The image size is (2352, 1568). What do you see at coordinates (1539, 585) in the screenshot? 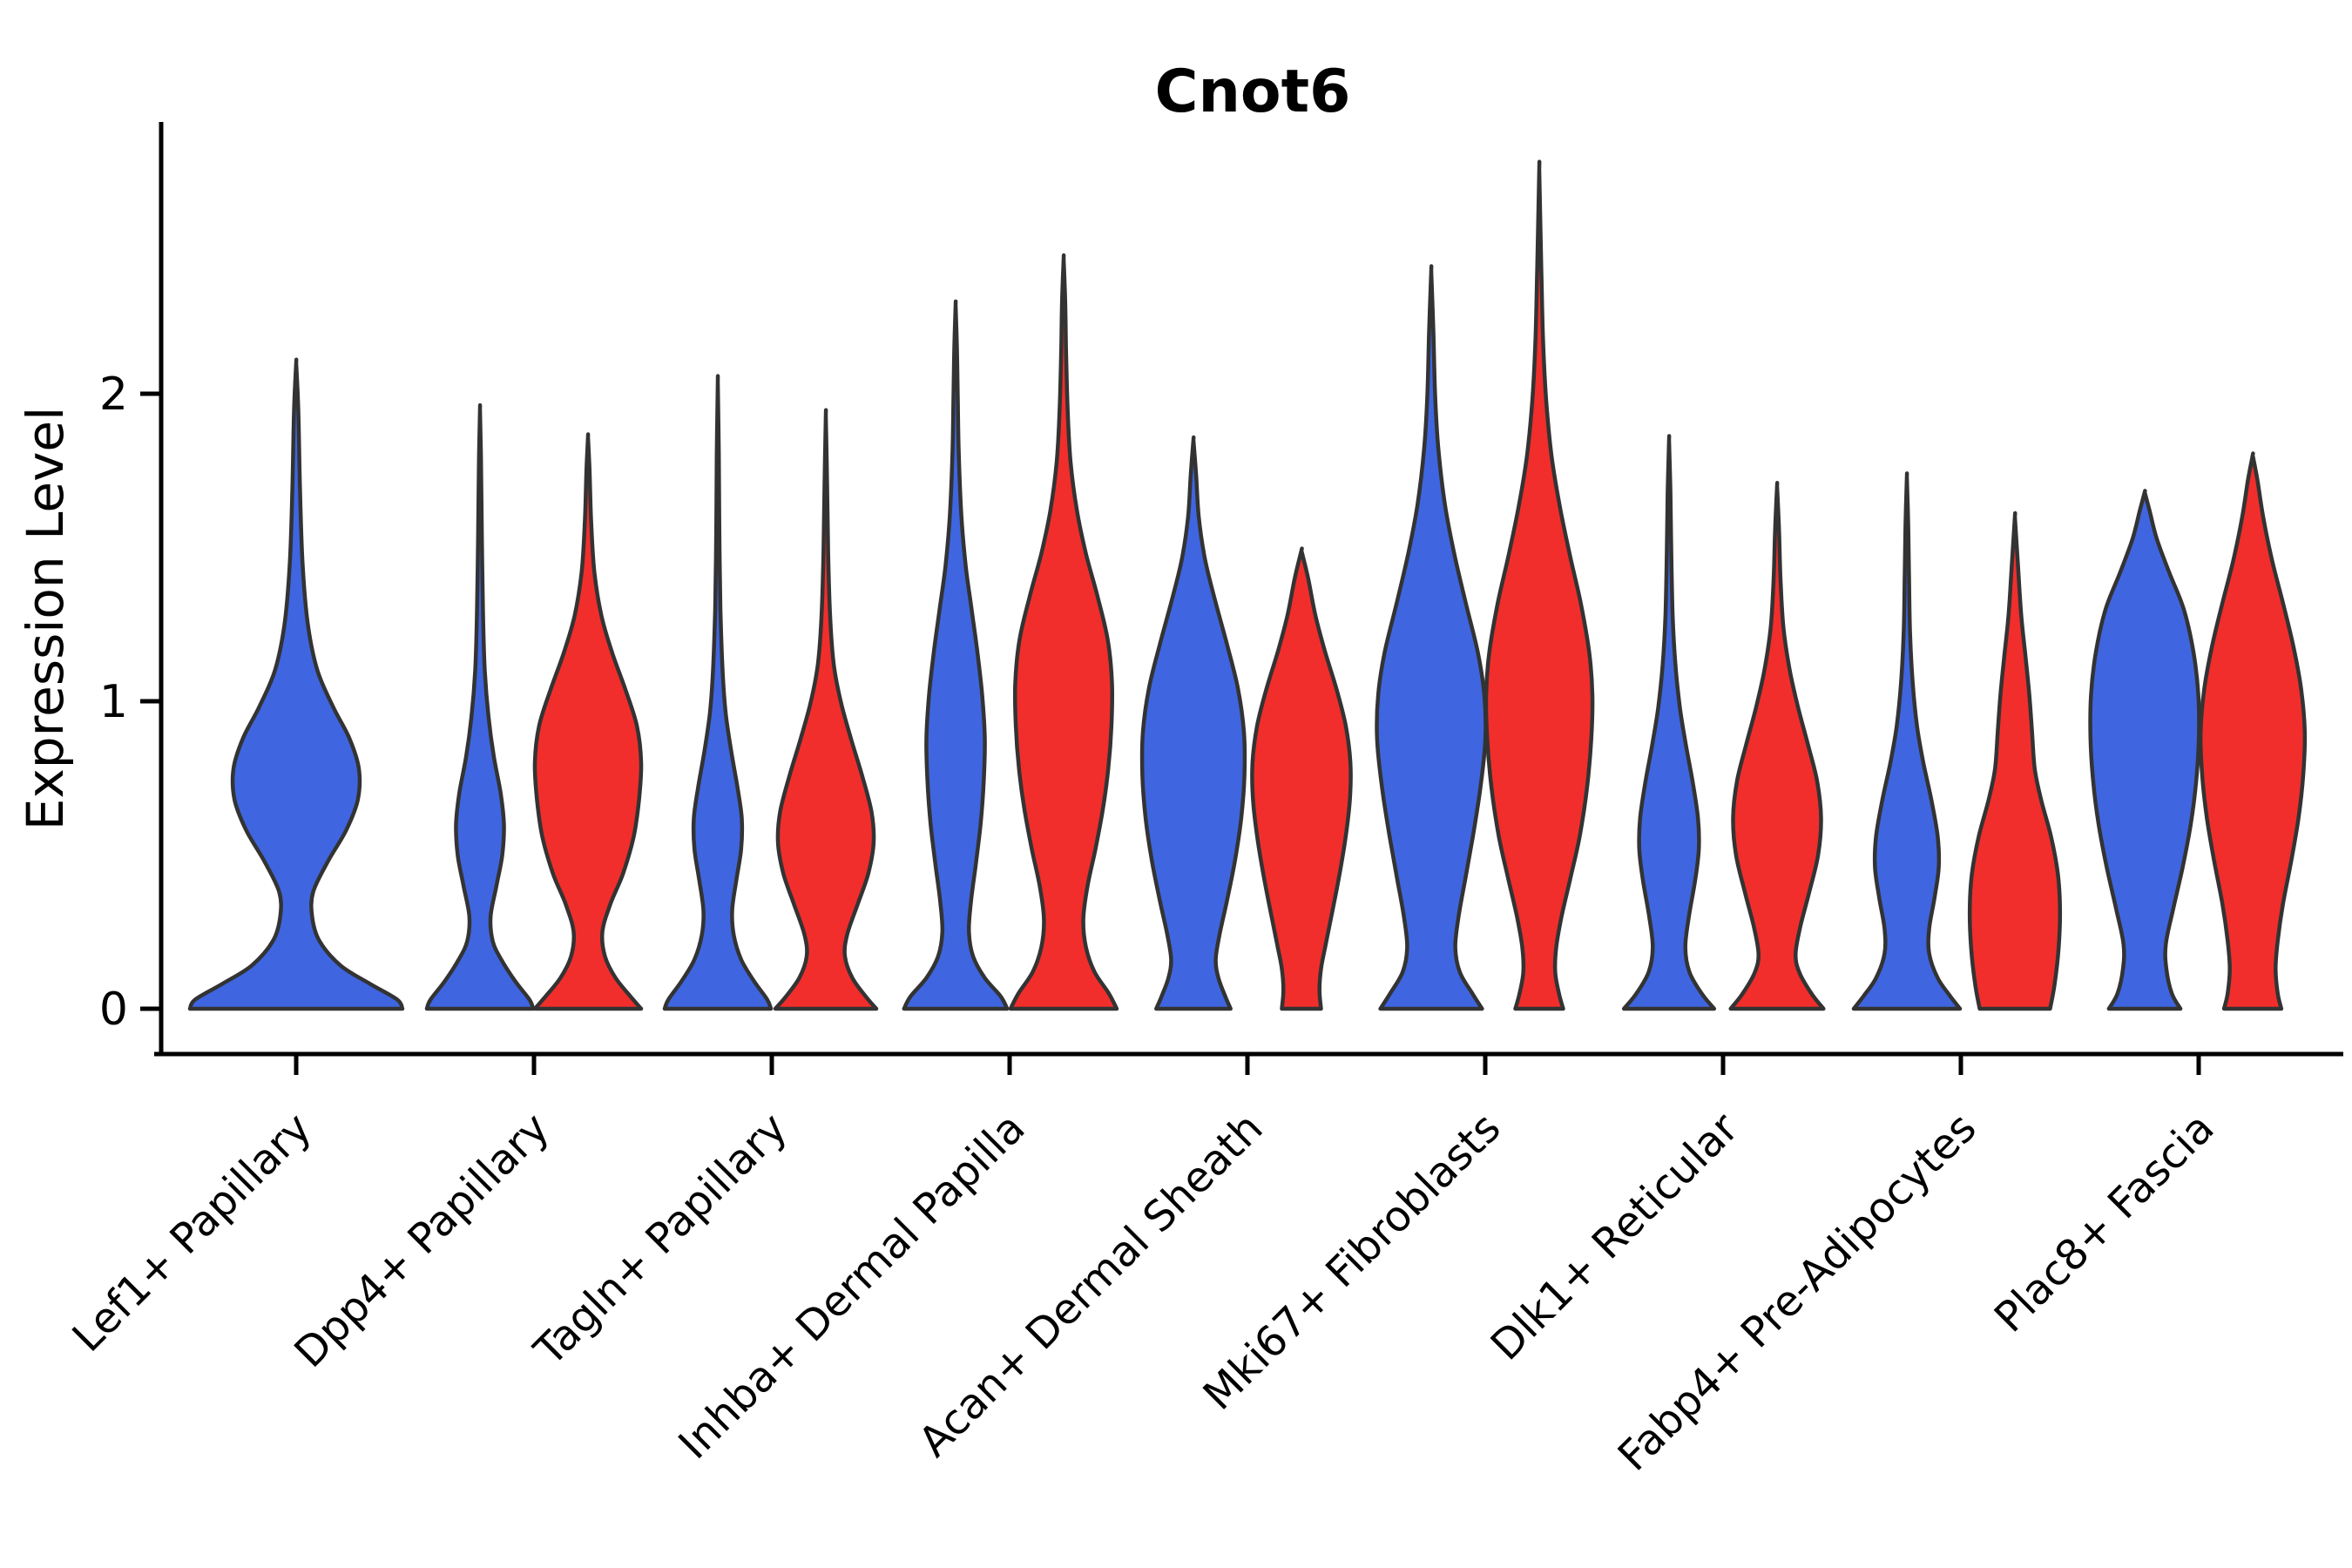
I see `violin-mki67-fibroblasts-red` at bounding box center [1539, 585].